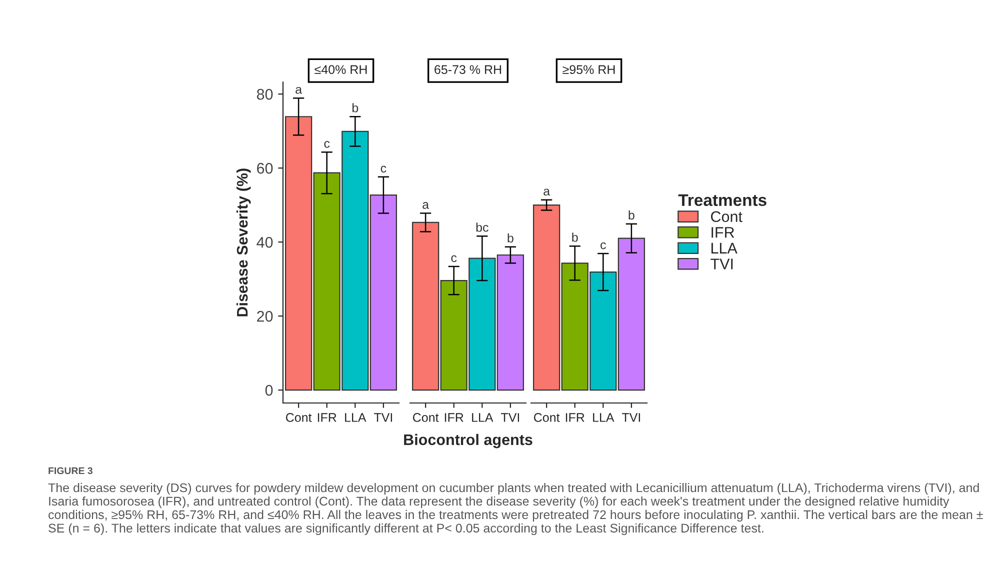 The width and height of the screenshot is (991, 582). I want to click on y-tick-label: 40, so click(264, 242).